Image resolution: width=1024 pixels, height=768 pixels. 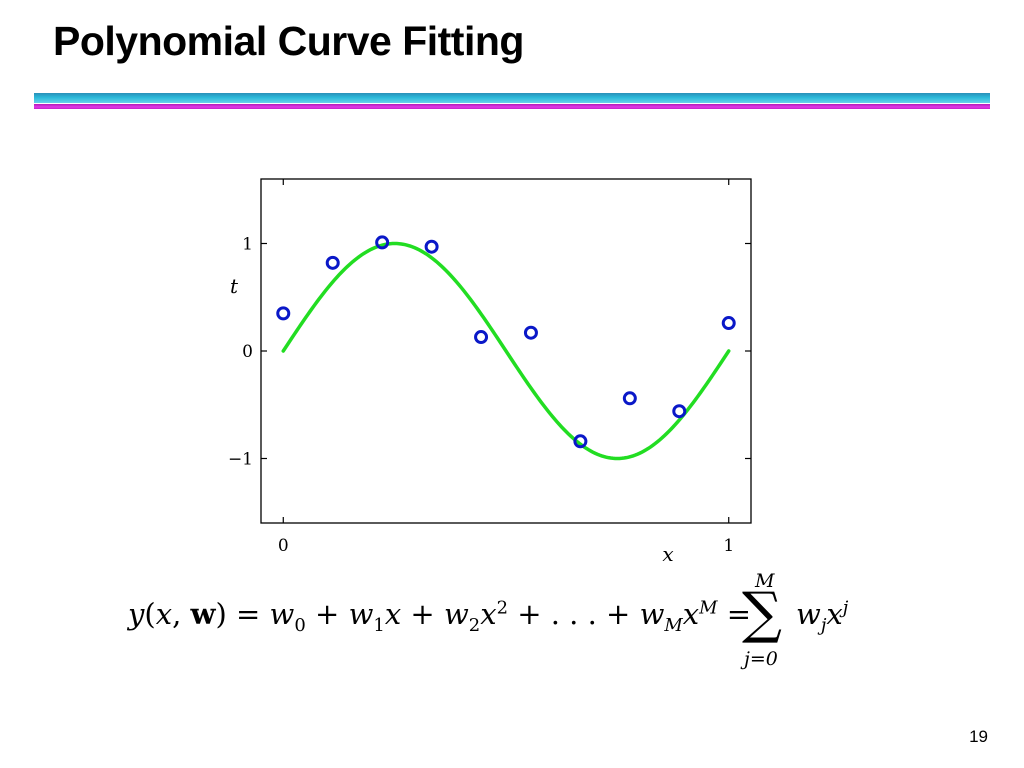 What do you see at coordinates (978, 736) in the screenshot?
I see `page-number: 19` at bounding box center [978, 736].